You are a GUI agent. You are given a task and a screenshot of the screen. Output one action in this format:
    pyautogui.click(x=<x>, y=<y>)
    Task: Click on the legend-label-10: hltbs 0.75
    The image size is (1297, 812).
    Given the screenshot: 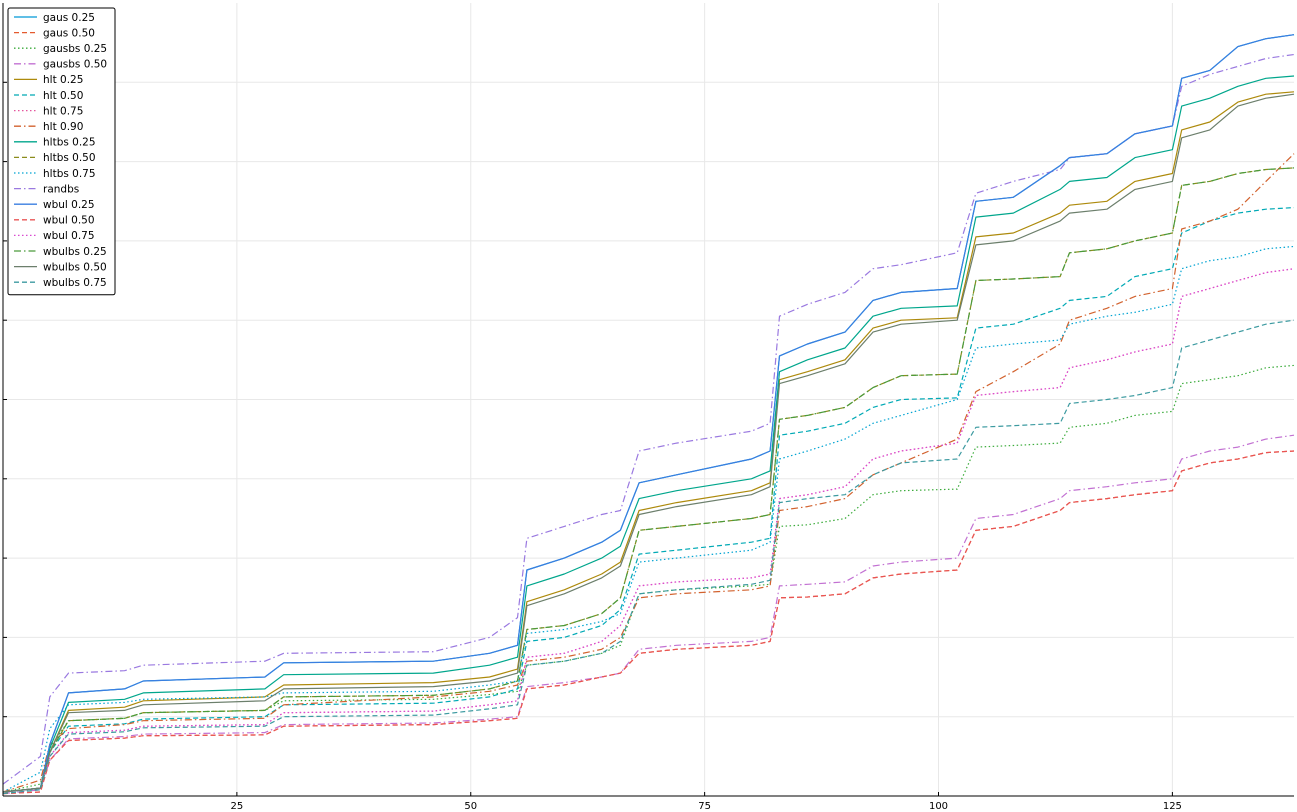 What is the action you would take?
    pyautogui.click(x=69, y=174)
    